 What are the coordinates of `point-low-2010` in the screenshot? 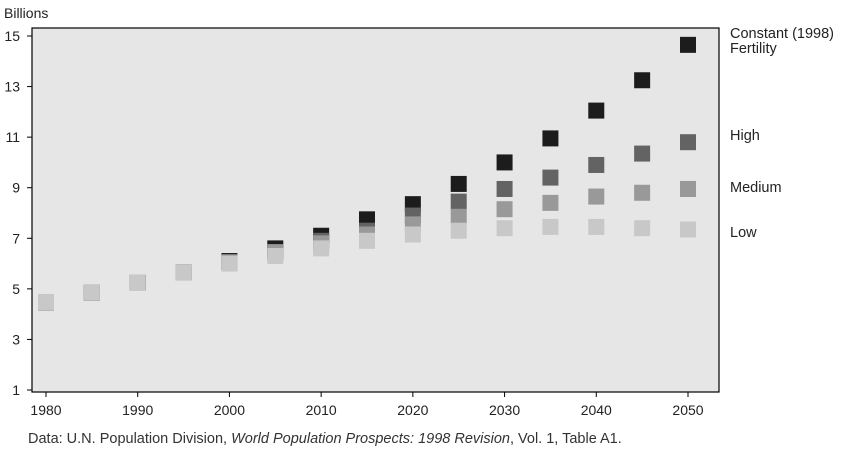 It's located at (321, 248).